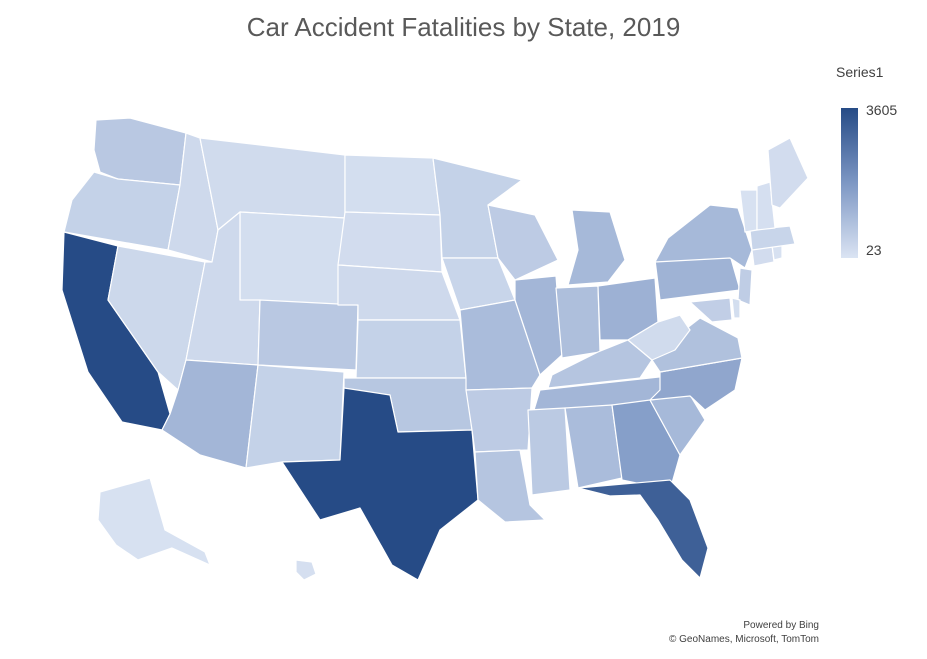  I want to click on state-ak, so click(154, 521).